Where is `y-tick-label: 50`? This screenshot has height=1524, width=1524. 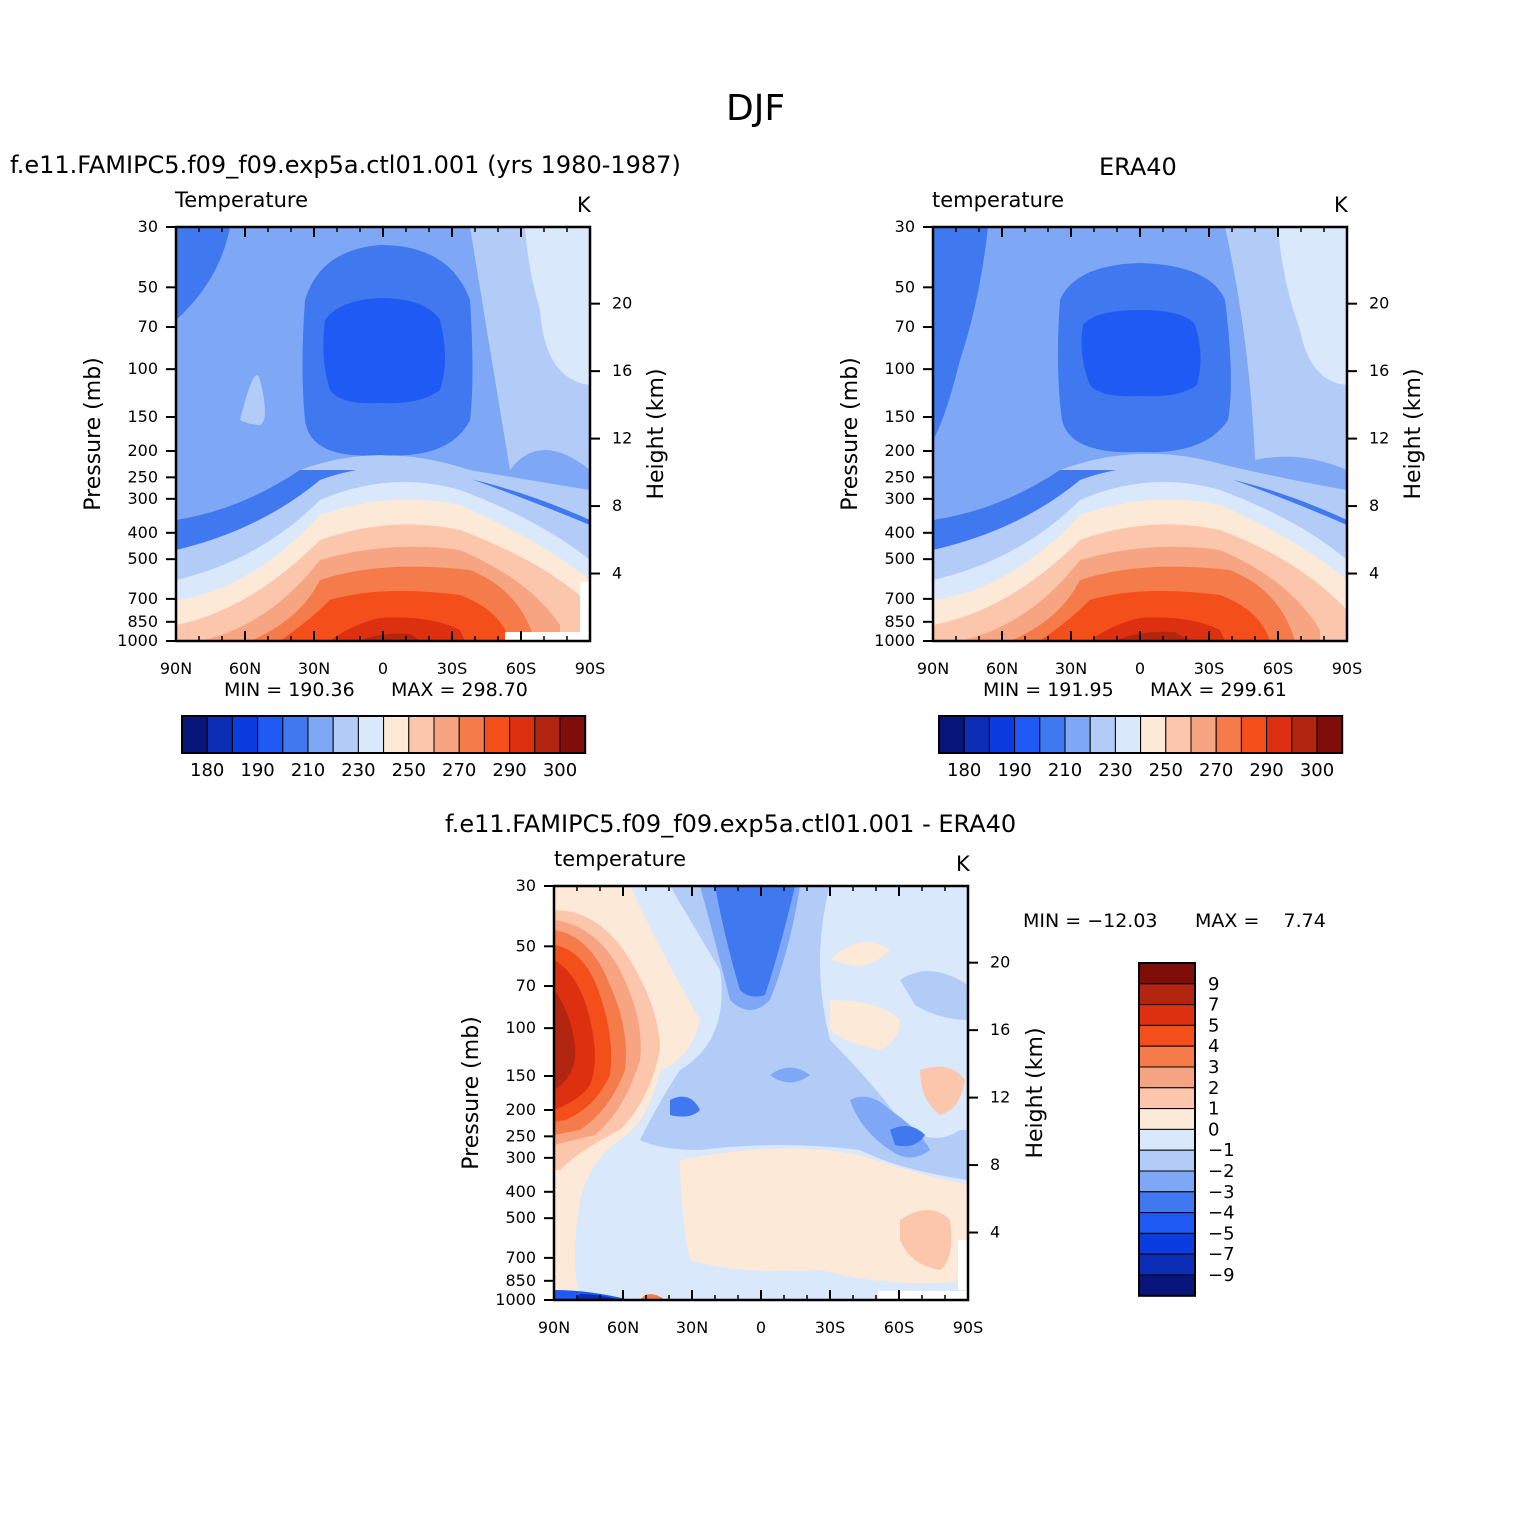 y-tick-label: 50 is located at coordinates (148, 286).